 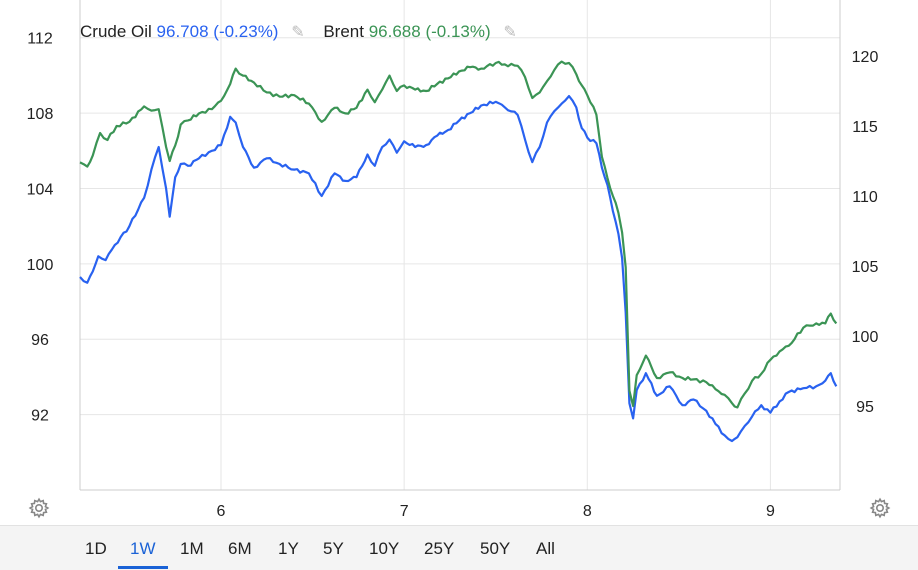 I want to click on y-right-tick-label: 100, so click(x=865, y=337).